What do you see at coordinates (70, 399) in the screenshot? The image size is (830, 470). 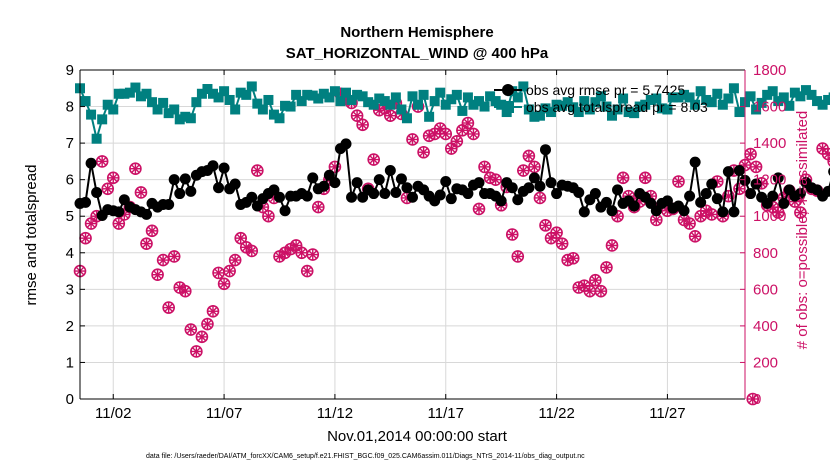 I see `y-left-tick-label: 0` at bounding box center [70, 399].